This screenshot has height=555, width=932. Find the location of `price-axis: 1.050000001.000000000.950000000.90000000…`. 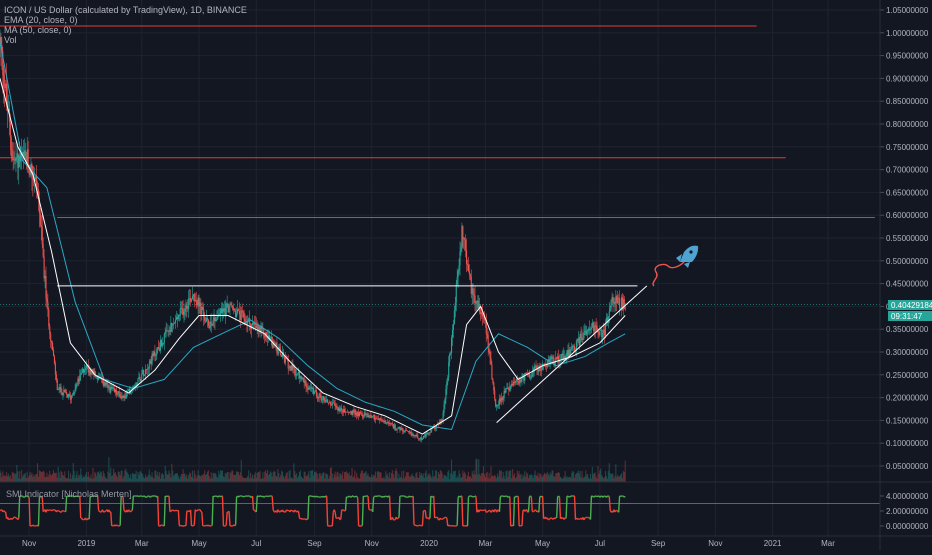

price-axis: 1.050000001.000000000.950000000.90000000… is located at coordinates (904, 275).